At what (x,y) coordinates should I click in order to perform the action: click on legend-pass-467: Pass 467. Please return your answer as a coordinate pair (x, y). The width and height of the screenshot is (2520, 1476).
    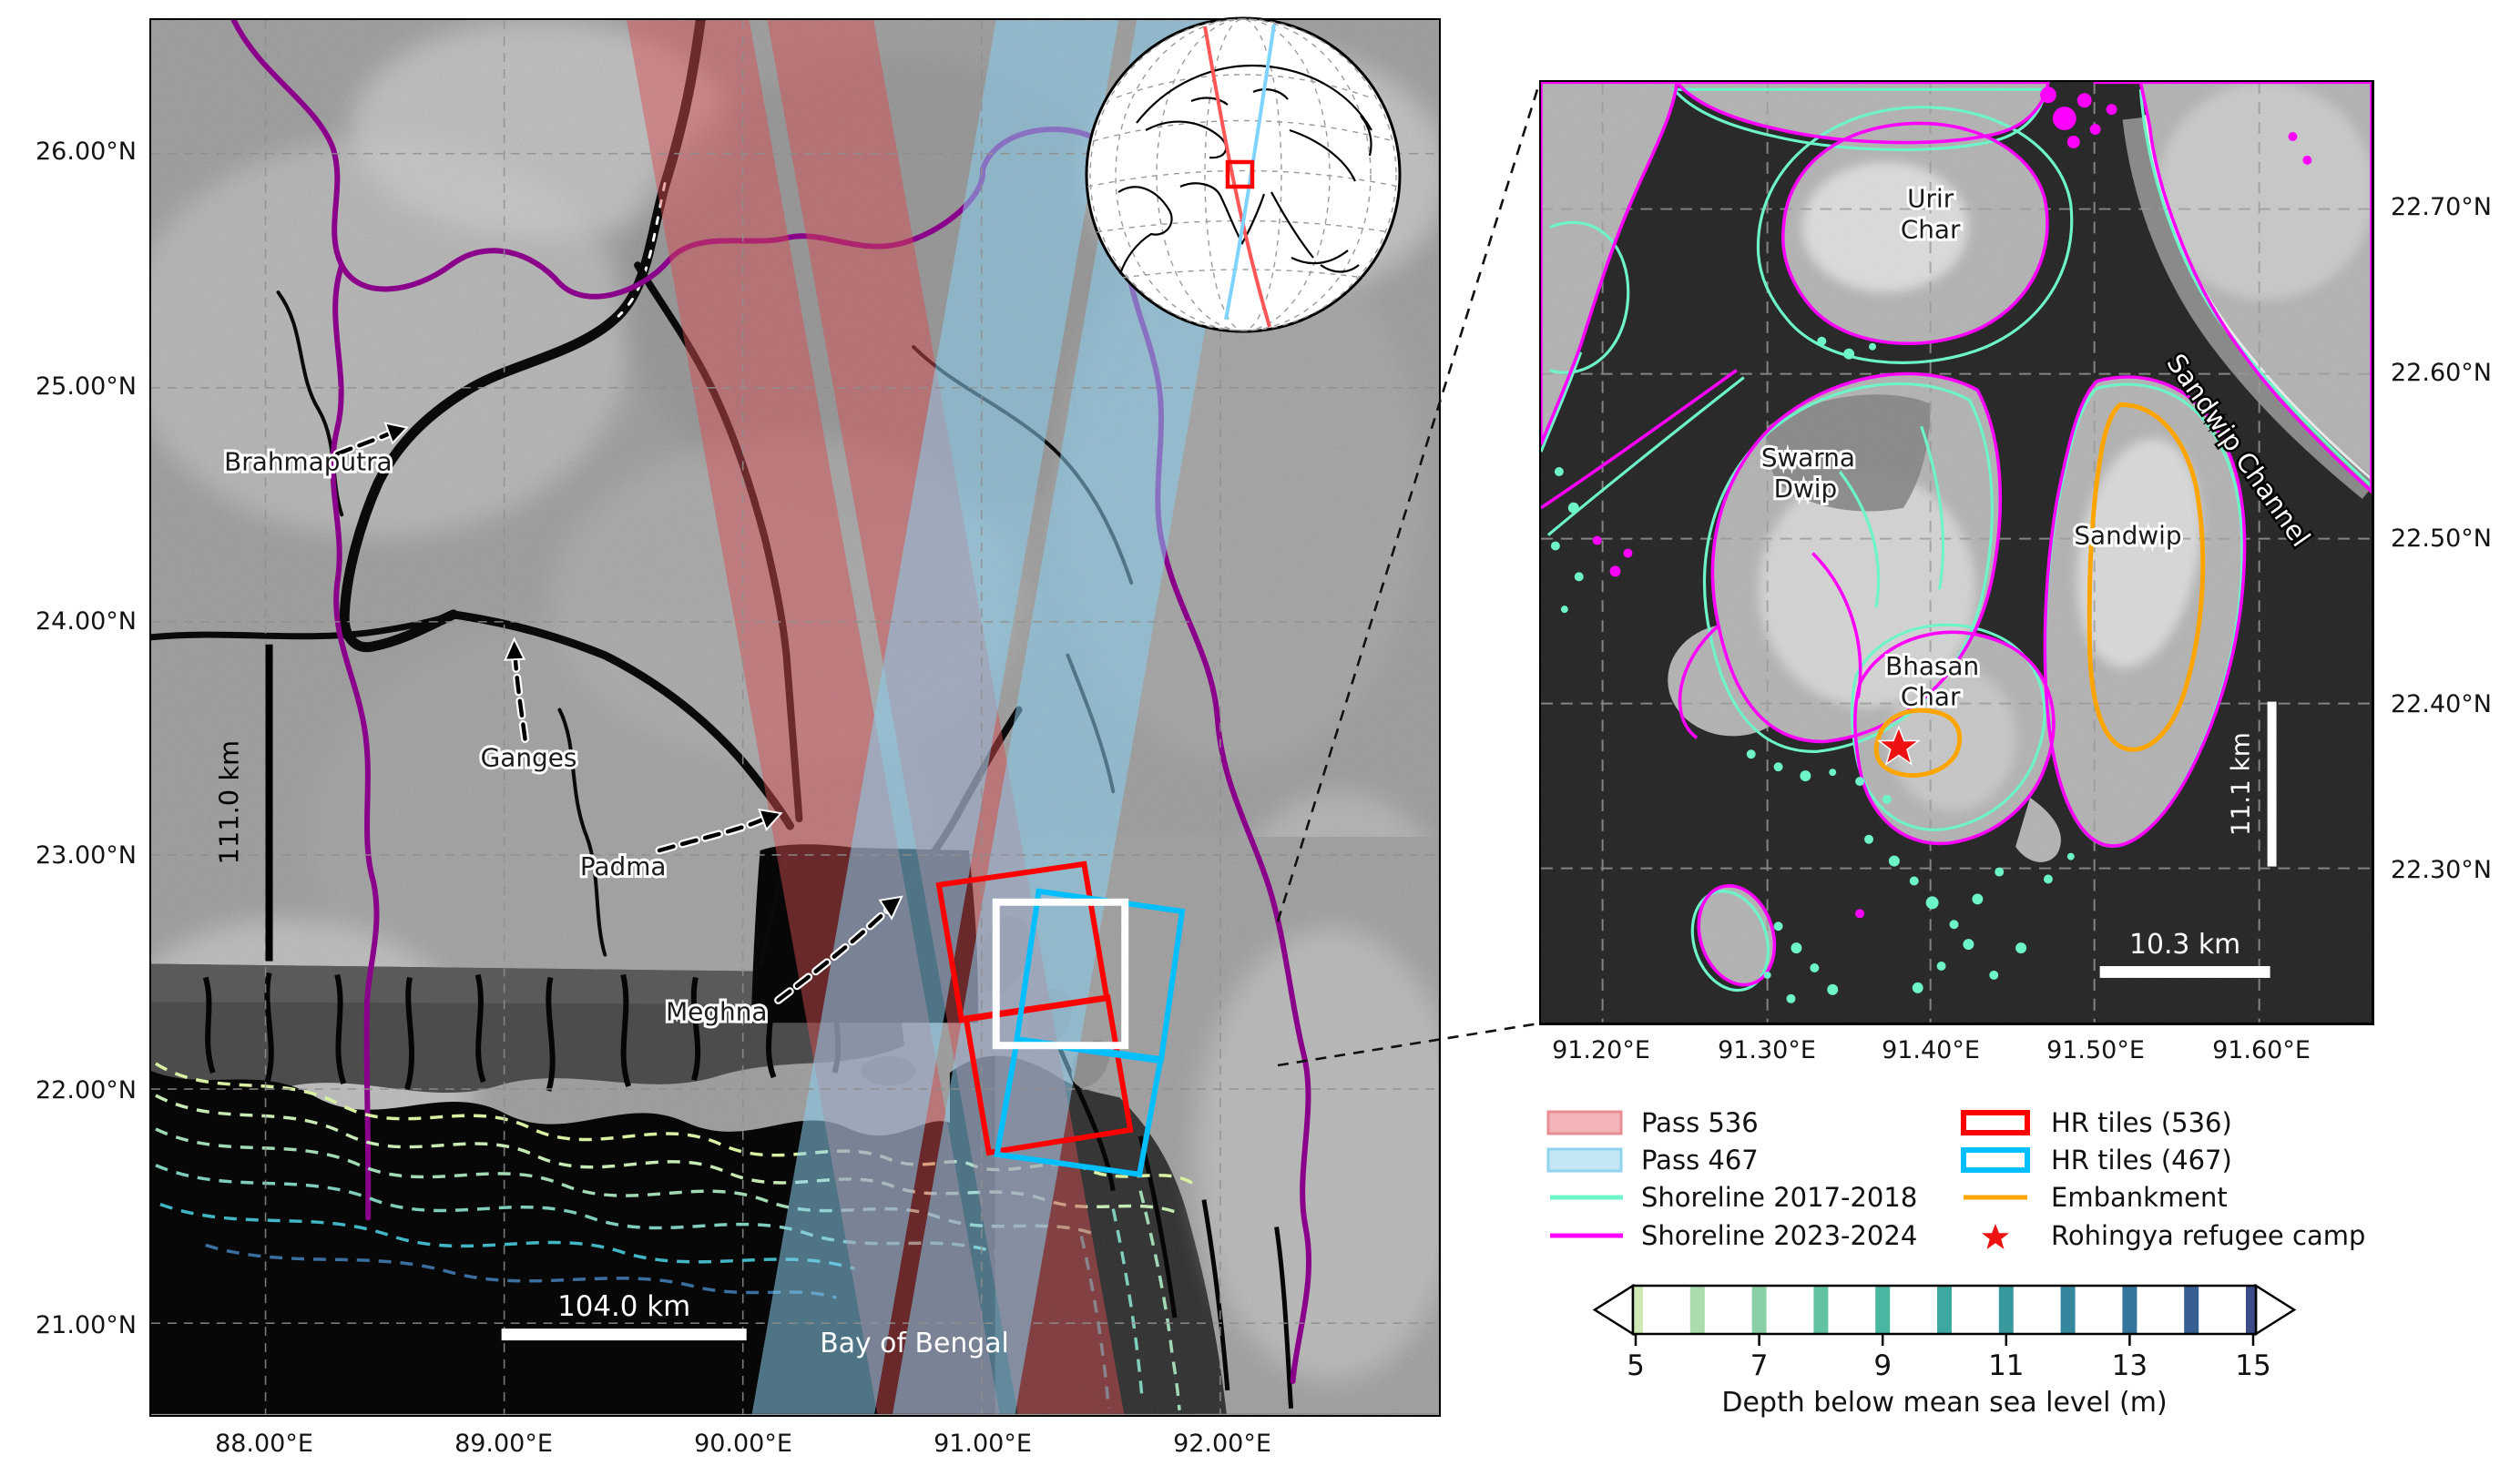
    Looking at the image, I should click on (1652, 1160).